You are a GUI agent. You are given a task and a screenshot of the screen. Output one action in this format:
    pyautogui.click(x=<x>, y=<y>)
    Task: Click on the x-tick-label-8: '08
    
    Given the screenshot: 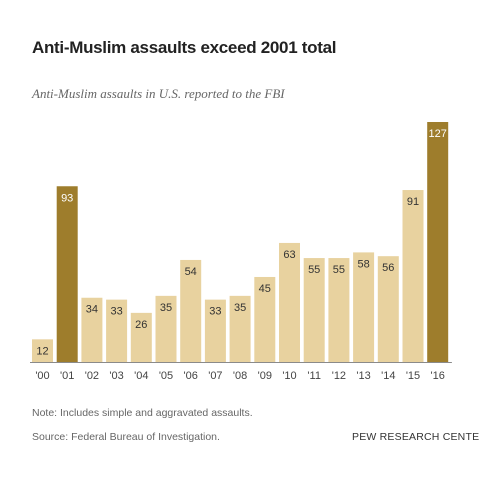 What is the action you would take?
    pyautogui.click(x=240, y=376)
    